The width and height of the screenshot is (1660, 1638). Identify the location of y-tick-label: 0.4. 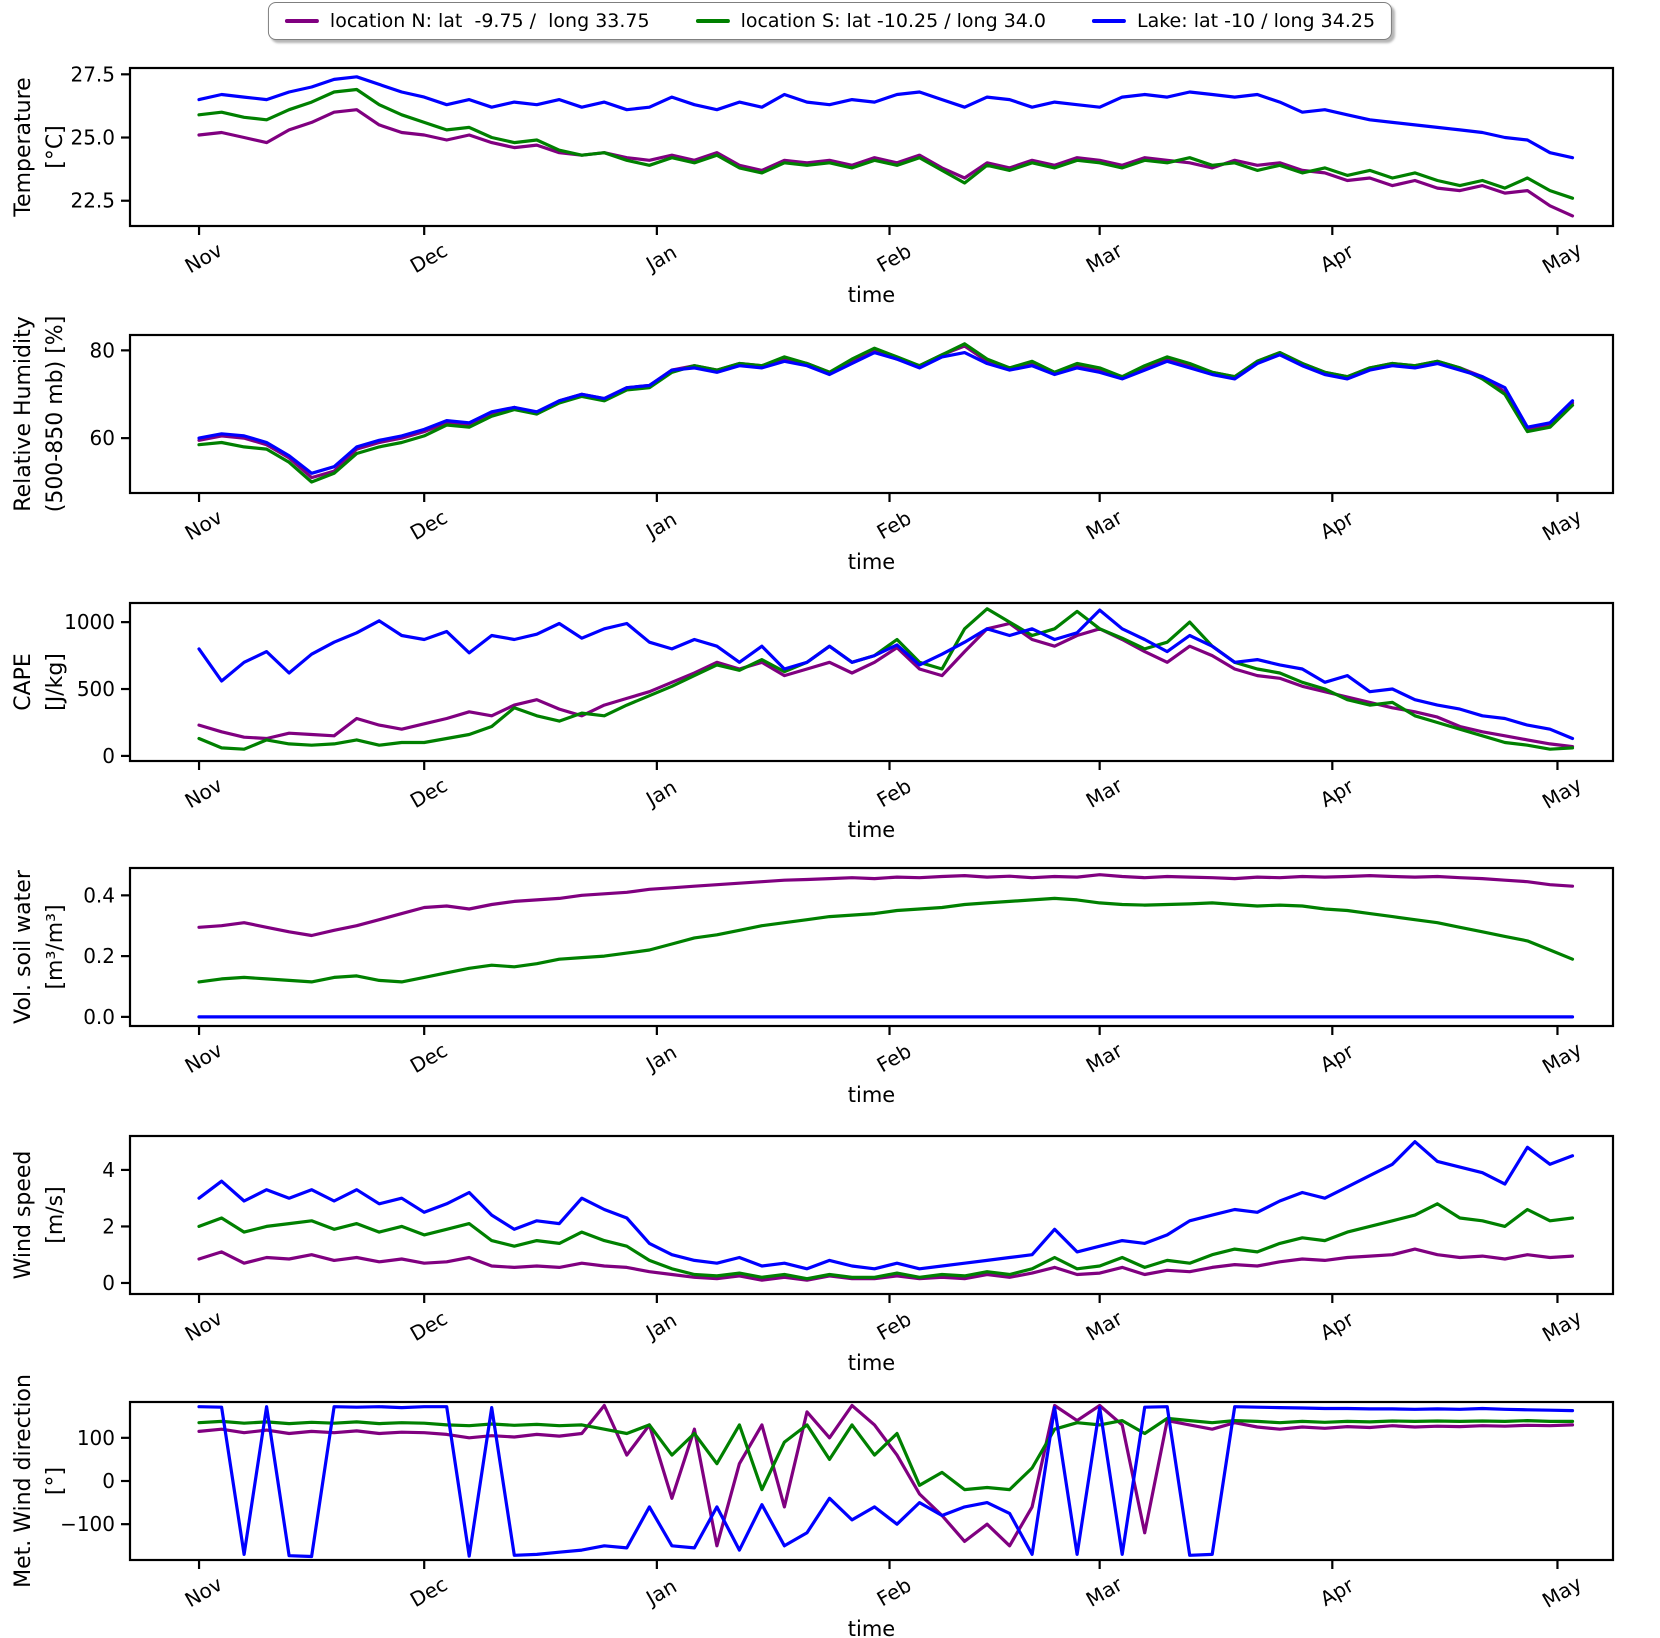
(99, 895).